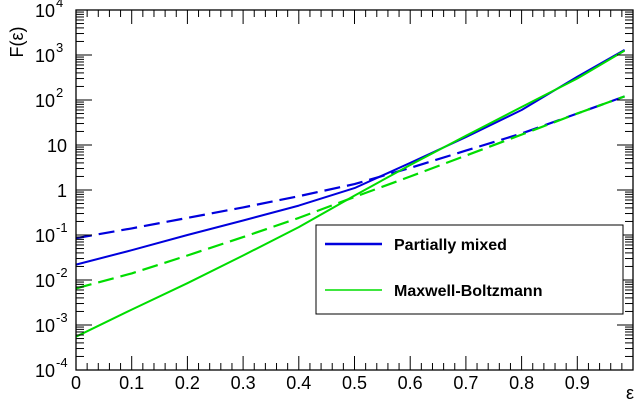 This screenshot has height=409, width=639. I want to click on y-tick-exponent: -1, so click(62, 227).